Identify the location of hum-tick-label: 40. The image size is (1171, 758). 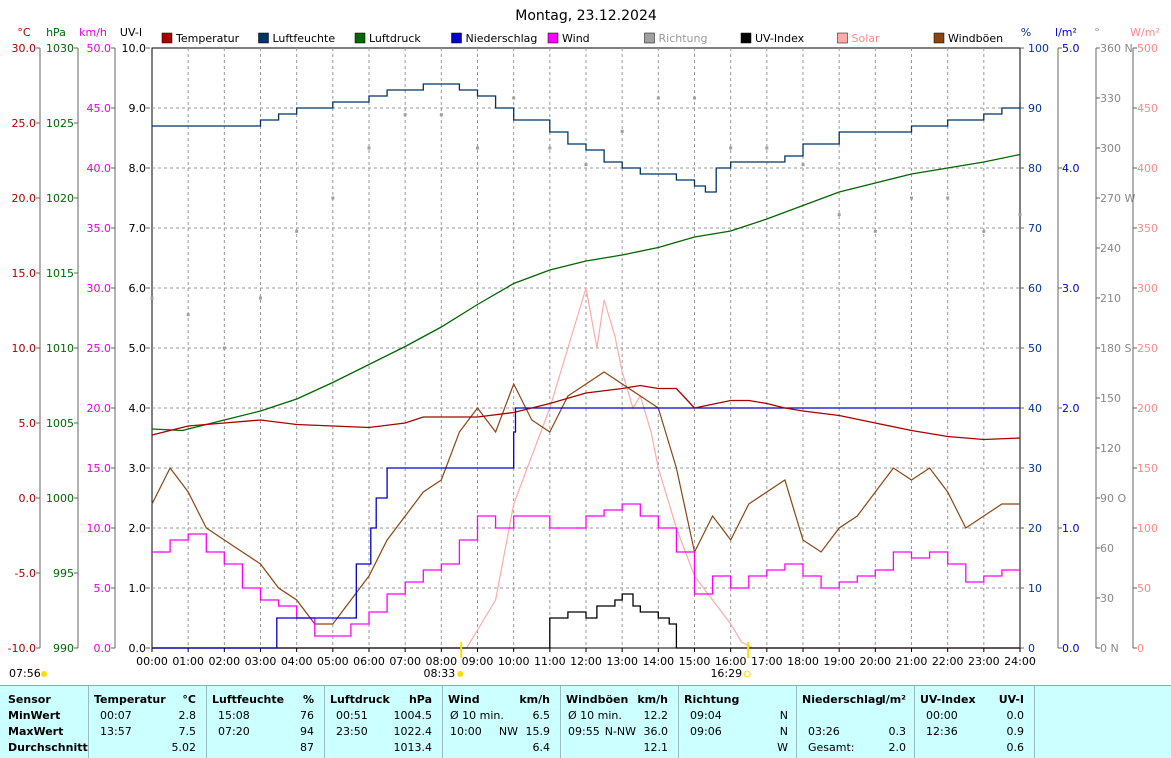
(1035, 408).